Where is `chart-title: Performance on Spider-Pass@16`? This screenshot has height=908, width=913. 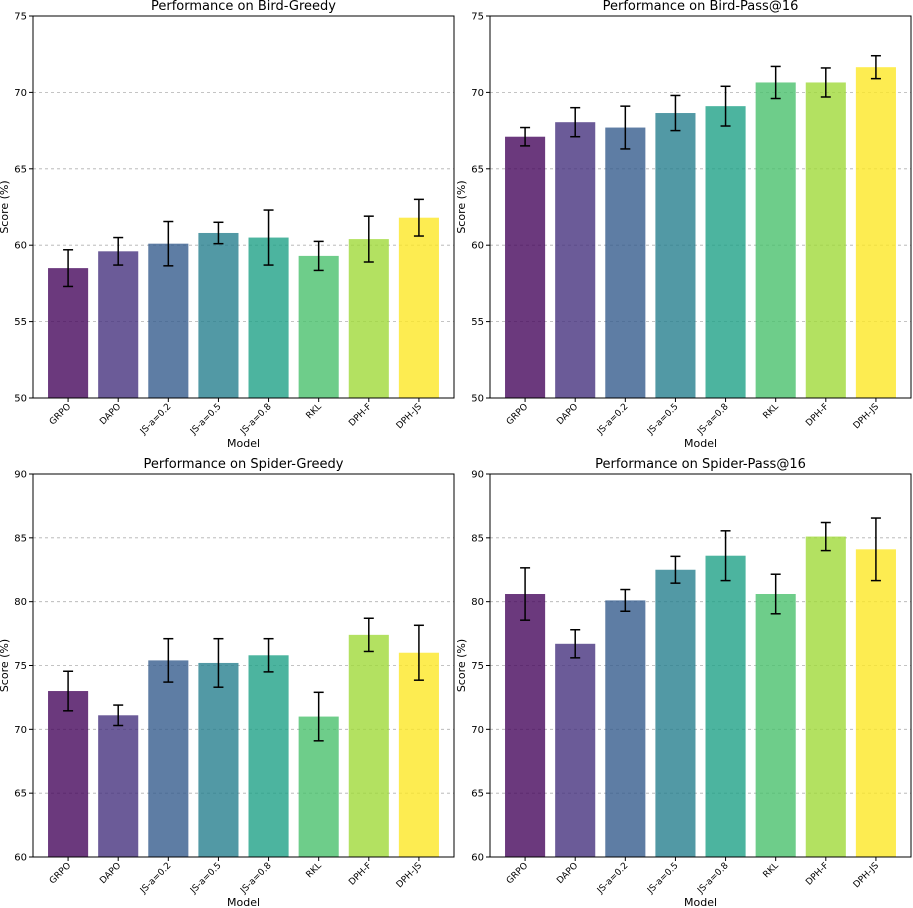
chart-title: Performance on Spider-Pass@16 is located at coordinates (700, 464).